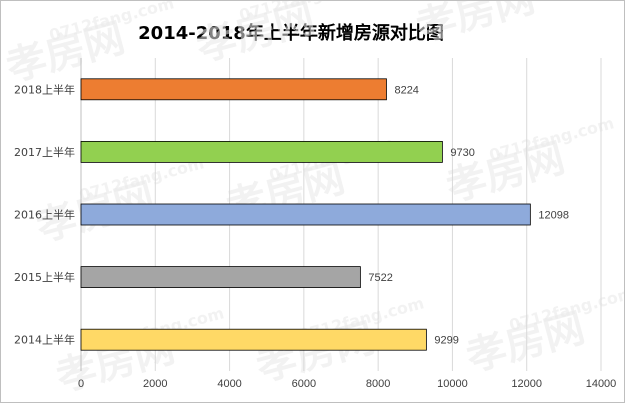 This screenshot has width=625, height=403. Describe the element at coordinates (406, 90) in the screenshot. I see `data-label: 8224` at that location.